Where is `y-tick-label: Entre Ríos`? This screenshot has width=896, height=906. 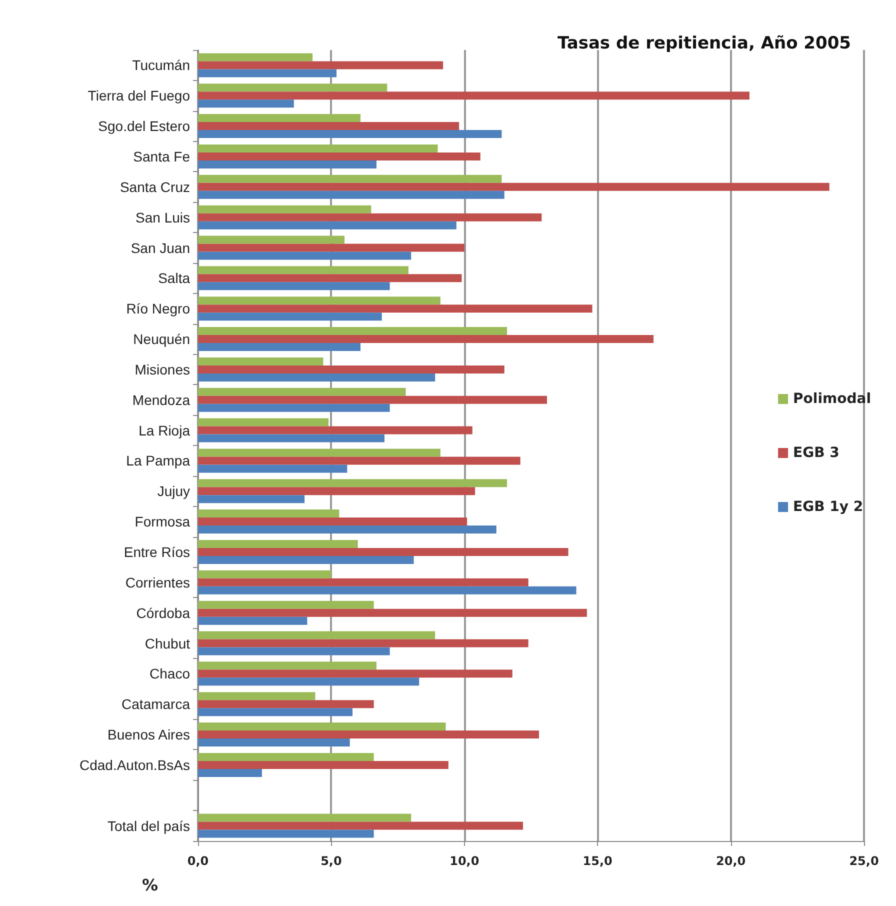 y-tick-label: Entre Ríos is located at coordinates (157, 552).